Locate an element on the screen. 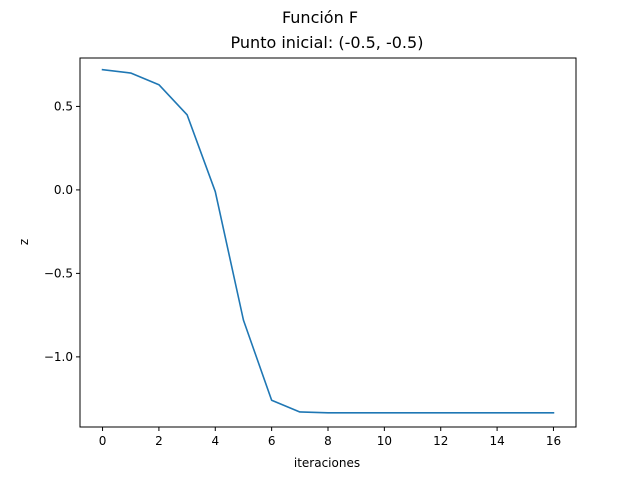  x-axis: 0 2 4 6 8 10 12 14 16 is located at coordinates (330, 437).